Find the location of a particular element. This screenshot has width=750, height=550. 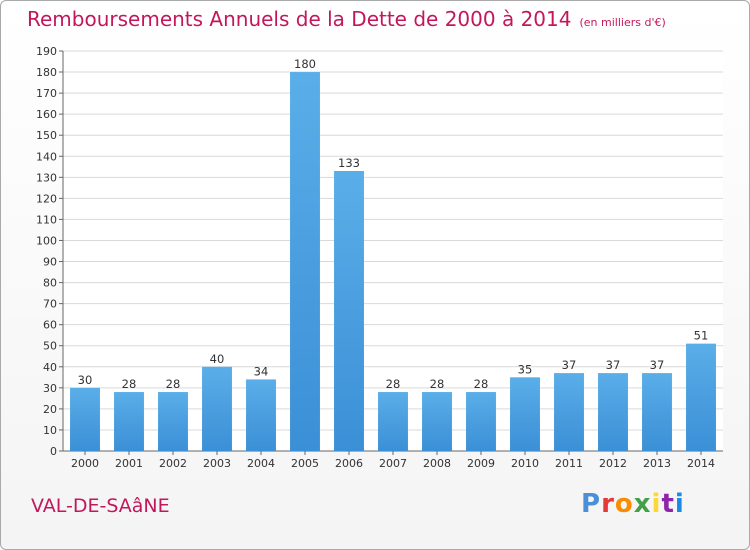

y-tick-label: 190 is located at coordinates (46, 51).